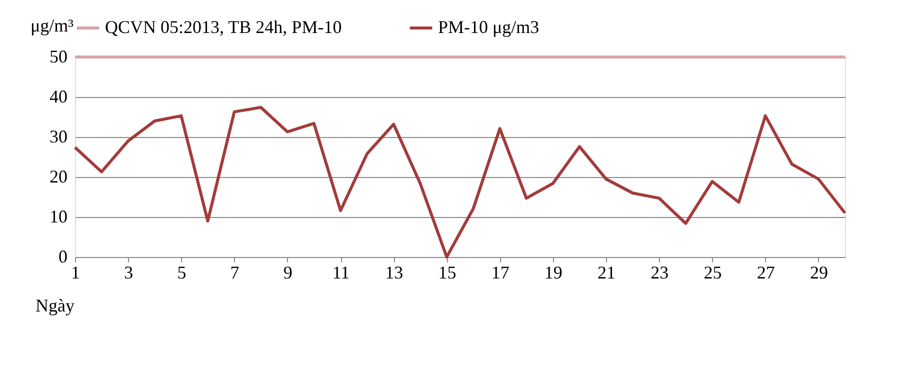  Describe the element at coordinates (447, 272) in the screenshot. I see `x-tick-label: 15` at that location.